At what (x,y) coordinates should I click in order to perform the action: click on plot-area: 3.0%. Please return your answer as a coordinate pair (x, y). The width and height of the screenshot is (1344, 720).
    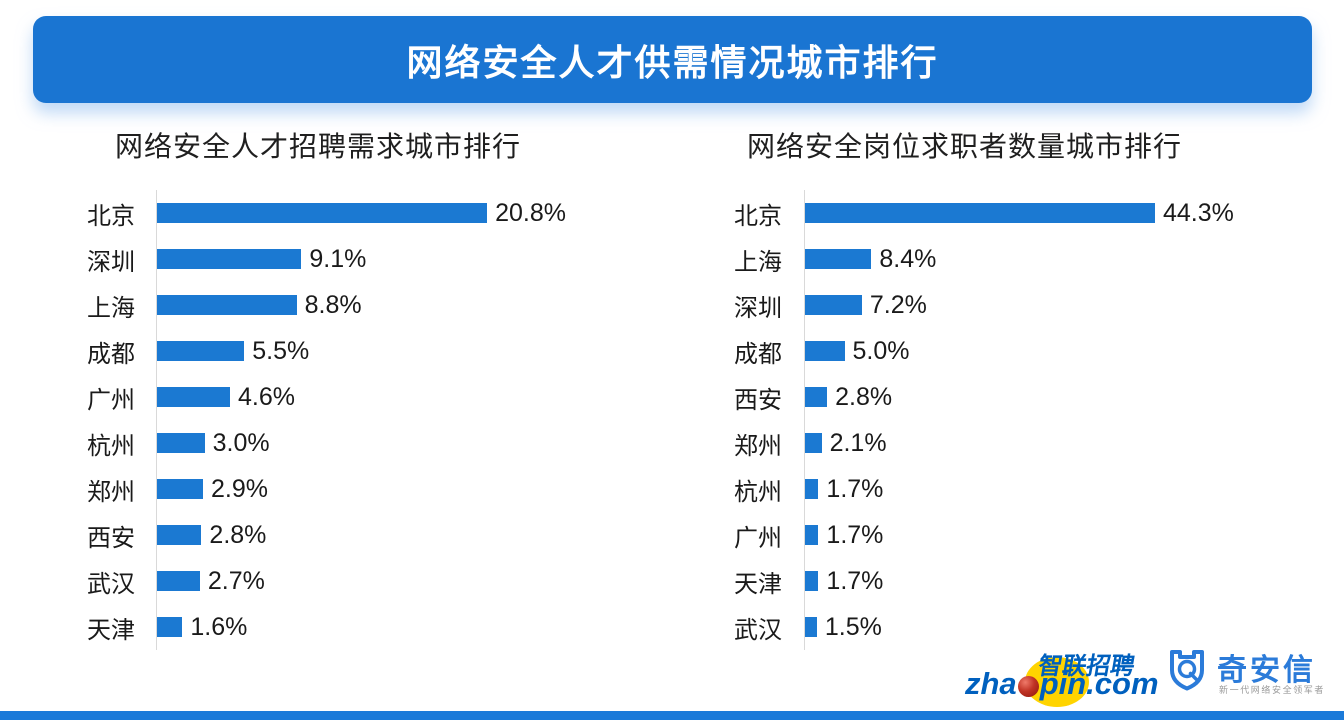
    Looking at the image, I should click on (413, 443).